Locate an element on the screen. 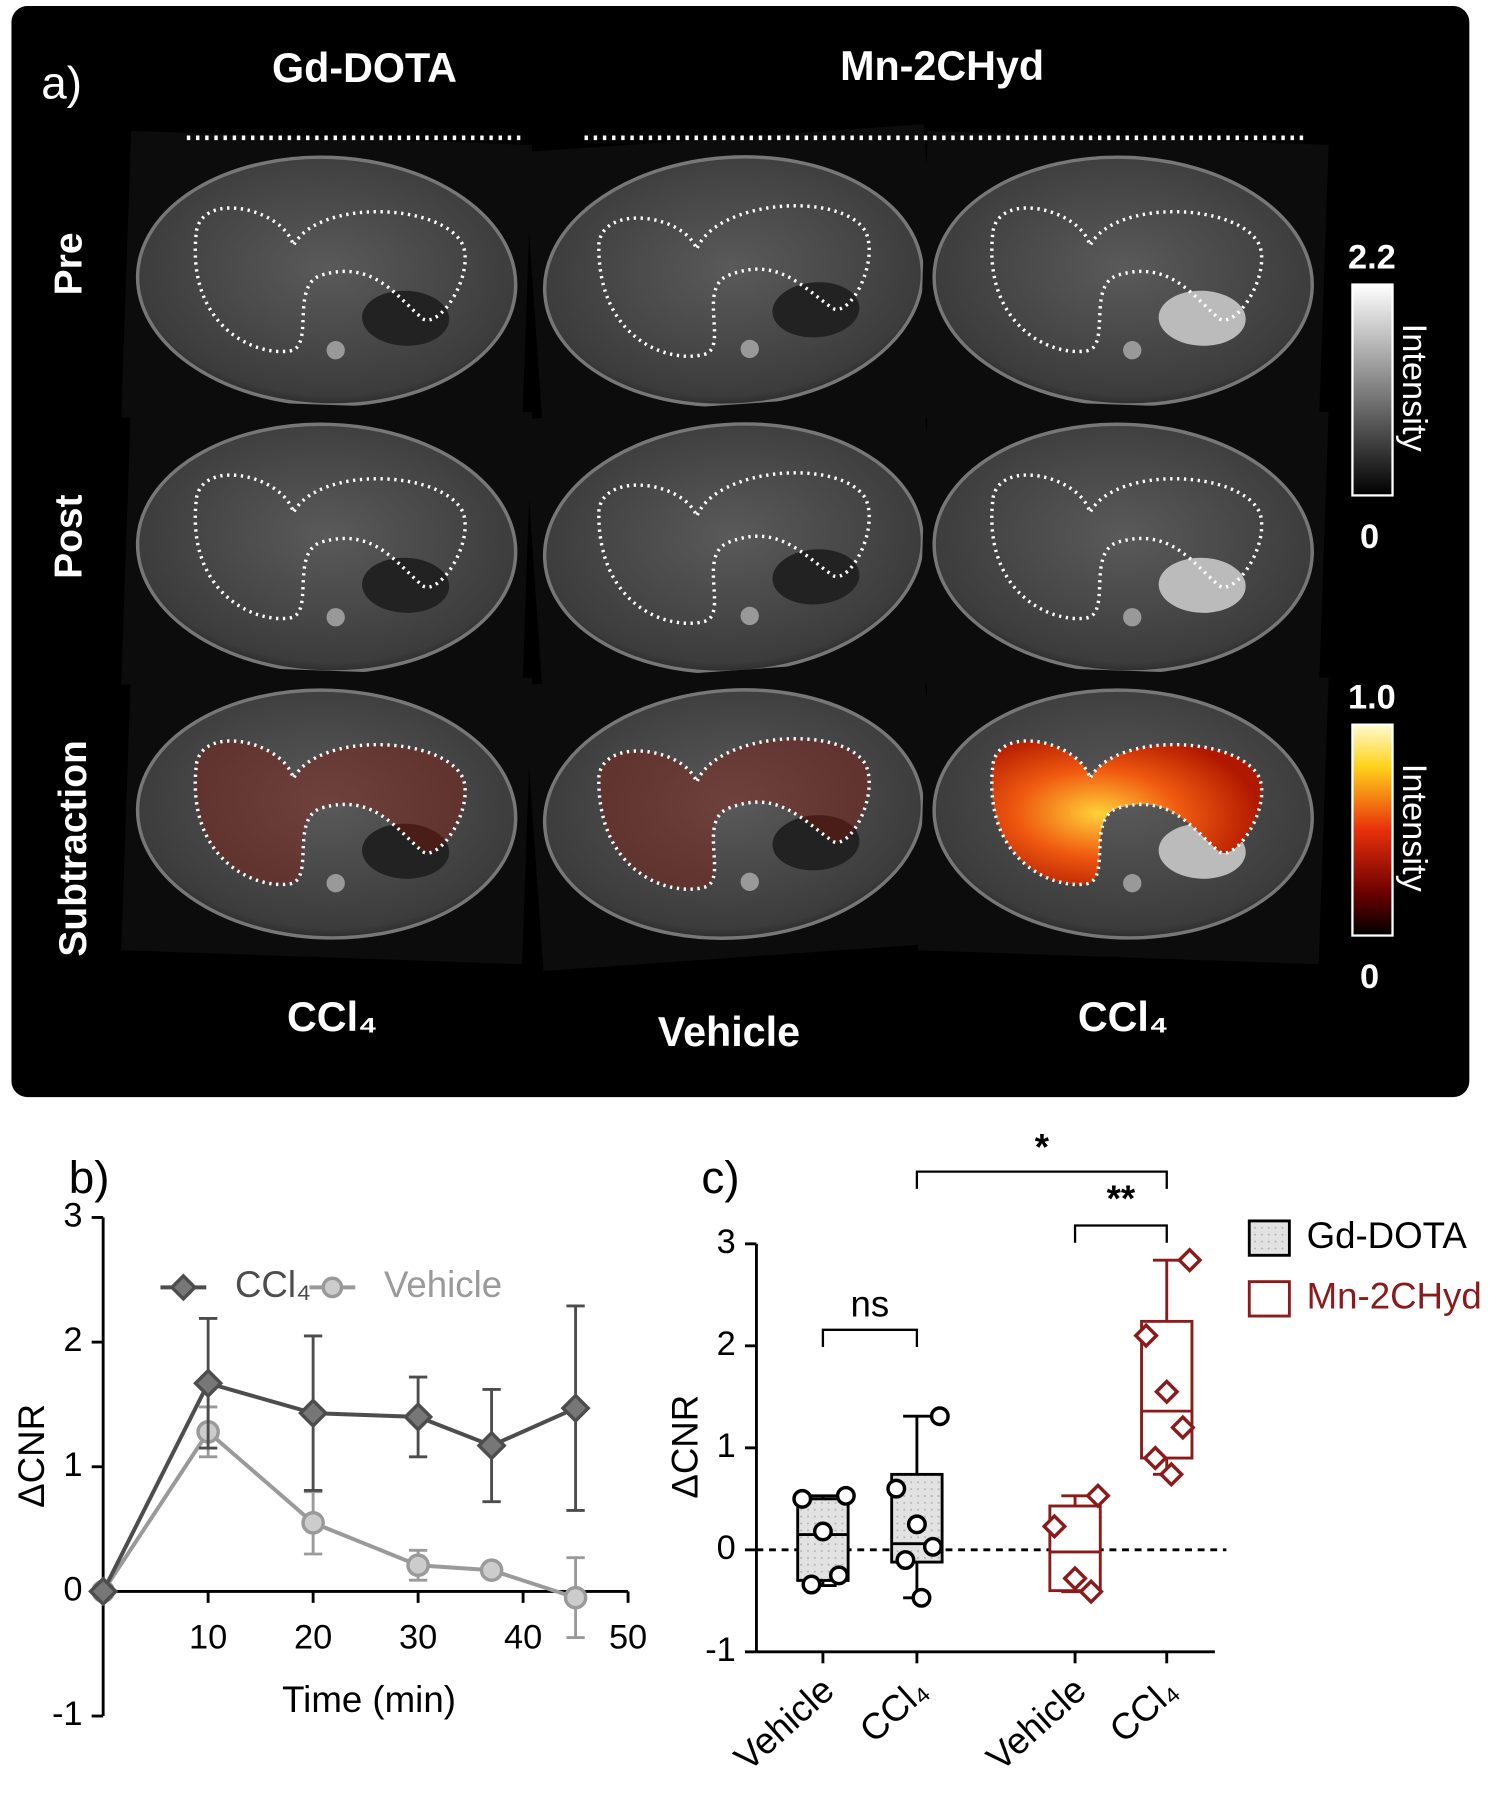 Image resolution: width=1506 pixels, height=1800 pixels. series-line is located at coordinates (339, 1486).